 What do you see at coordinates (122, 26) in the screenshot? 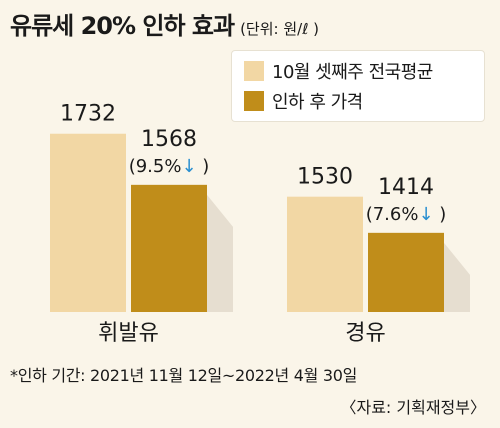
I see `chart-title: 유류세 20% 인하 효과` at bounding box center [122, 26].